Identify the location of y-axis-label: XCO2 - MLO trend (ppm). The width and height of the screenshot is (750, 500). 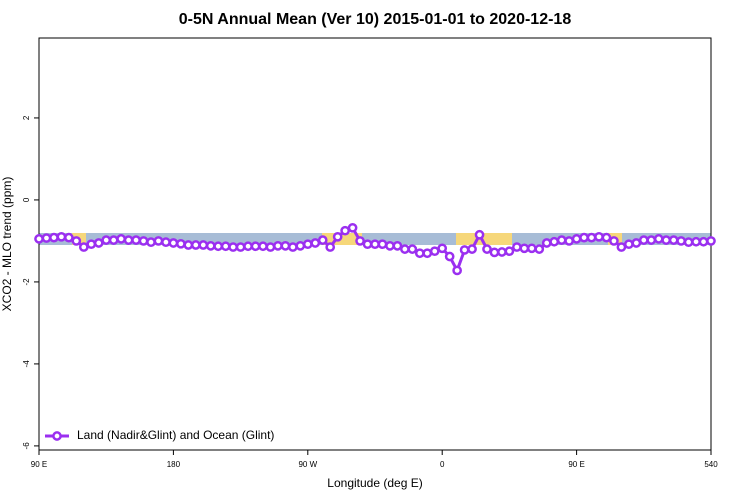
(7, 244).